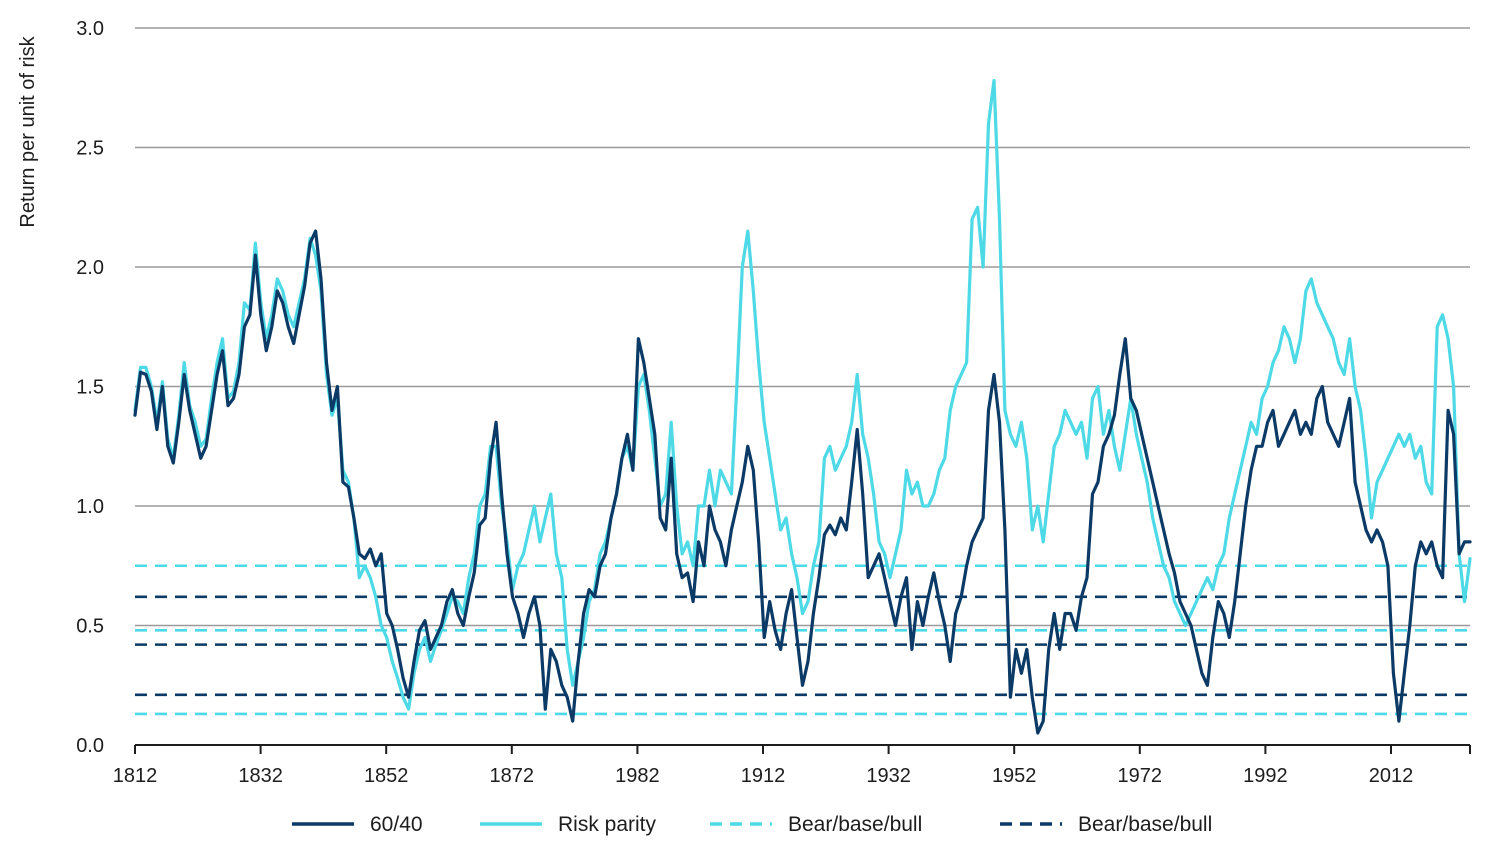 Image resolution: width=1500 pixels, height=849 pixels. I want to click on legend-label: 60/40, so click(396, 824).